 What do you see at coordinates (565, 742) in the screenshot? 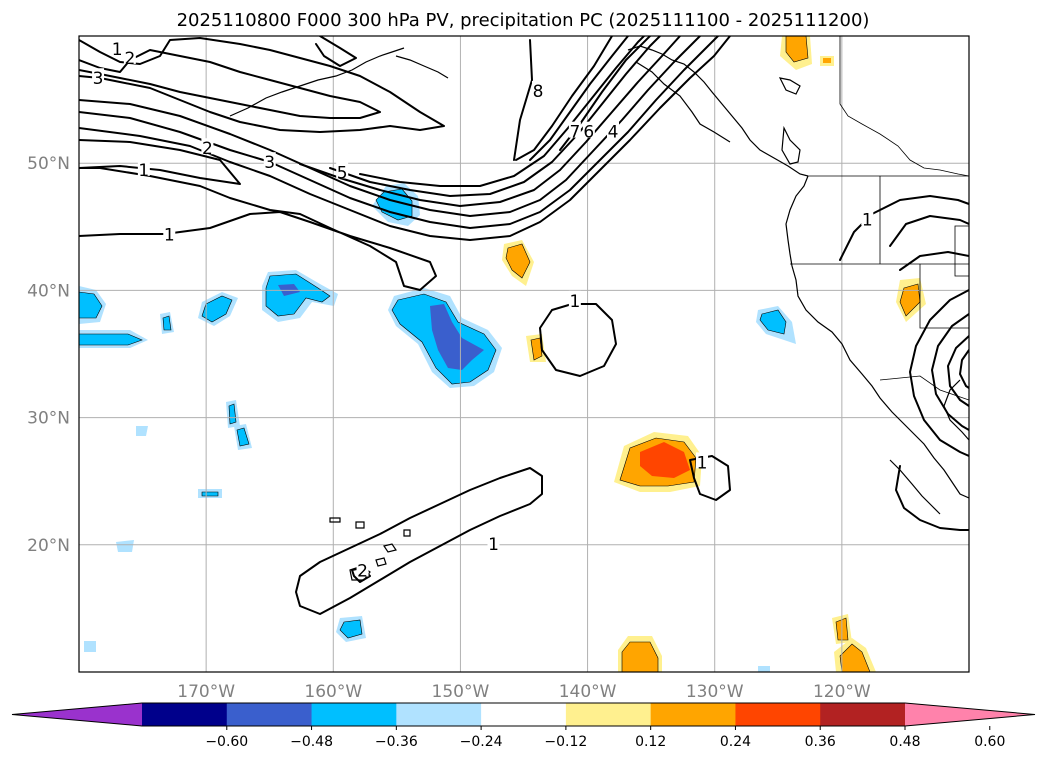
I see `colorbar-label: −0.12` at bounding box center [565, 742].